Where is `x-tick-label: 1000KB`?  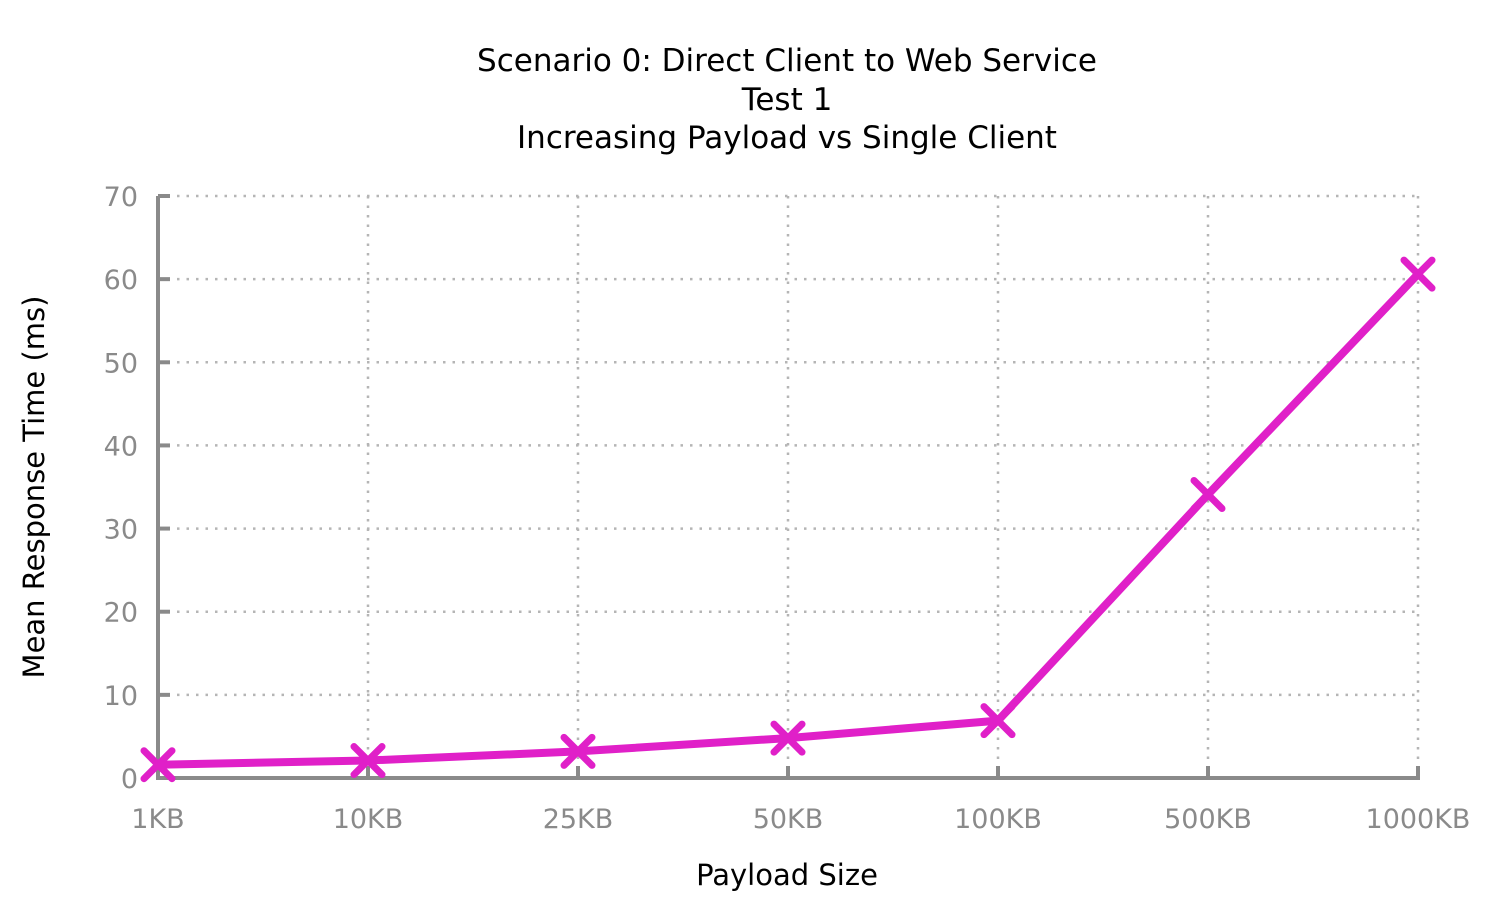
x-tick-label: 1000KB is located at coordinates (1418, 819).